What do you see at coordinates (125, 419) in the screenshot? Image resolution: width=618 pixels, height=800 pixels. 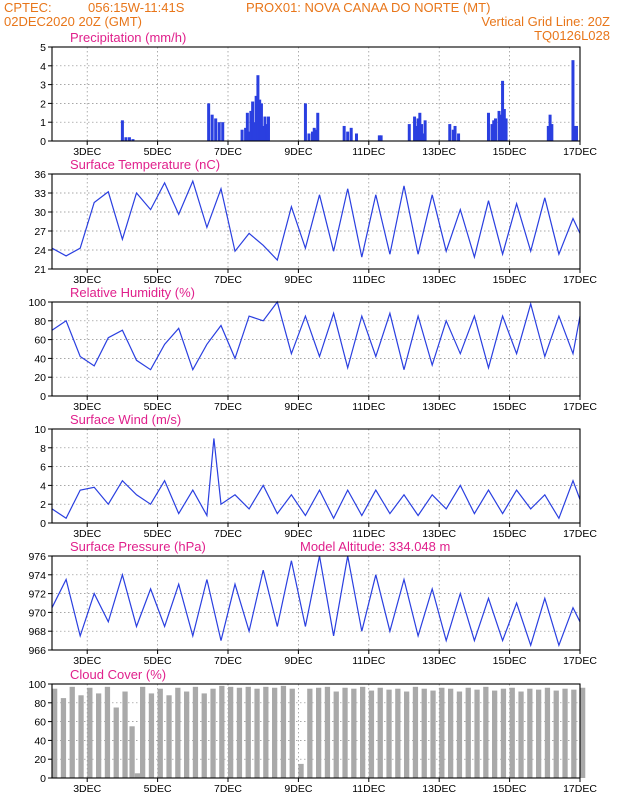 I see `surface-wind-title: Surface Wind (m/s)` at bounding box center [125, 419].